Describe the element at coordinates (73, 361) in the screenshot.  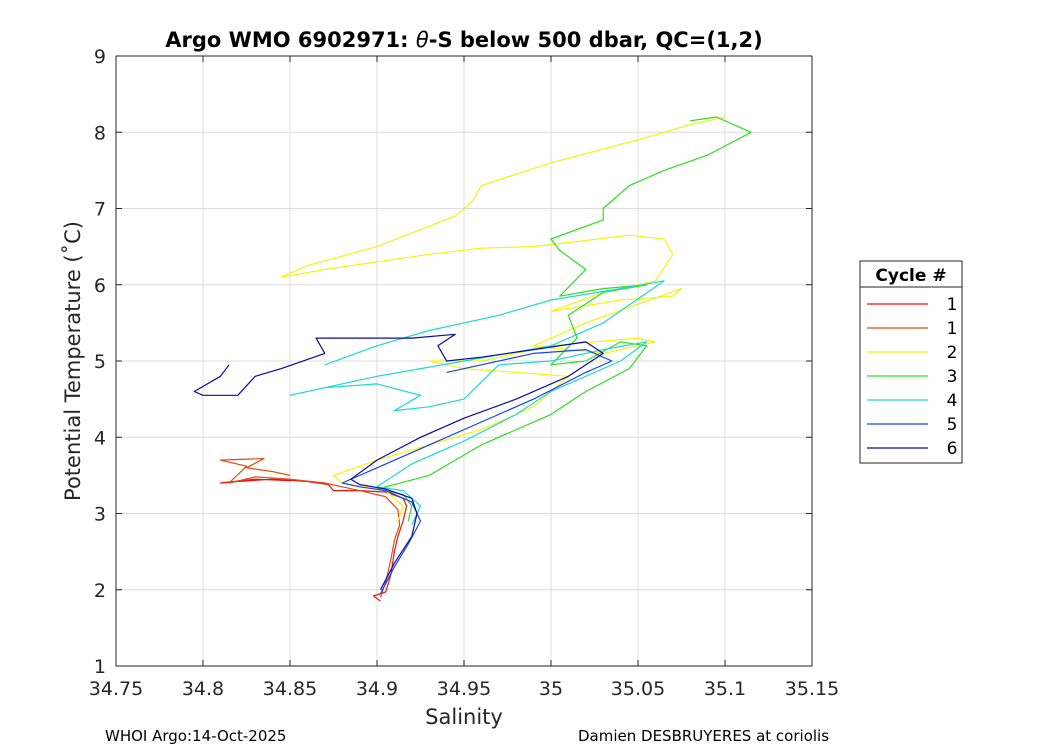
I see `y-axis-label: Potential Temperature (˚C)` at that location.